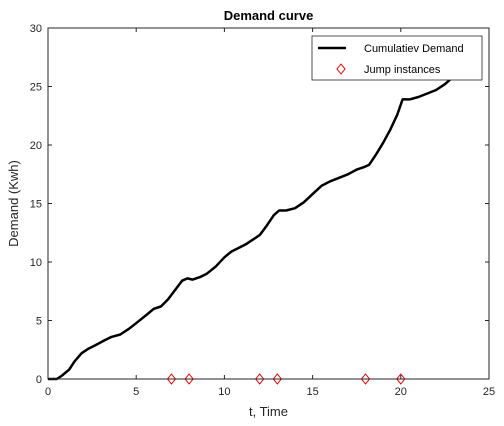 The height and width of the screenshot is (426, 504). Describe the element at coordinates (269, 15) in the screenshot. I see `chart-title: Demand curve` at that location.